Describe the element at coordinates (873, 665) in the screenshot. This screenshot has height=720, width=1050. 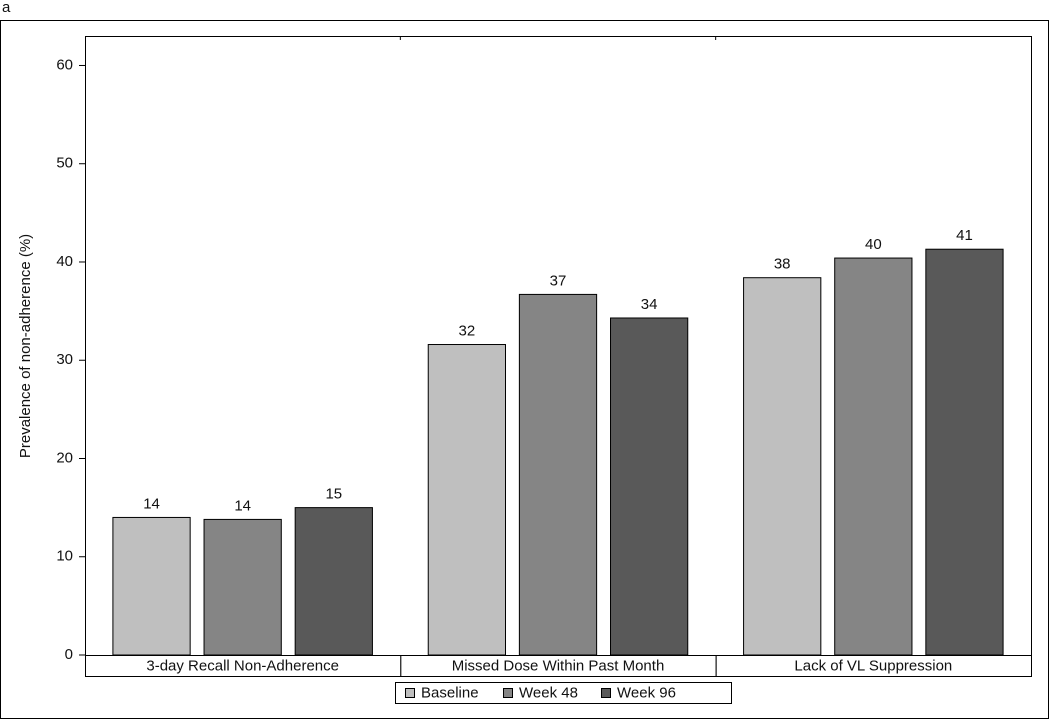
I see `x-tick-label: Lack of VL Suppression` at that location.